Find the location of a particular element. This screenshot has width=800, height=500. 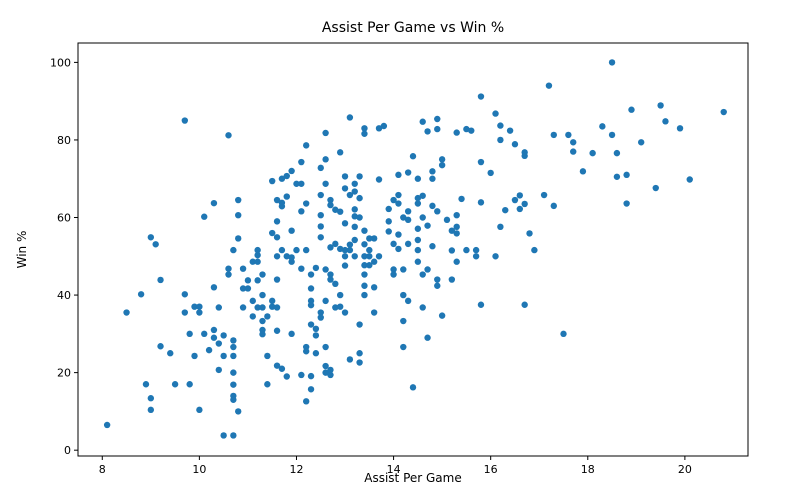

x-tick-label: 10 is located at coordinates (199, 469).